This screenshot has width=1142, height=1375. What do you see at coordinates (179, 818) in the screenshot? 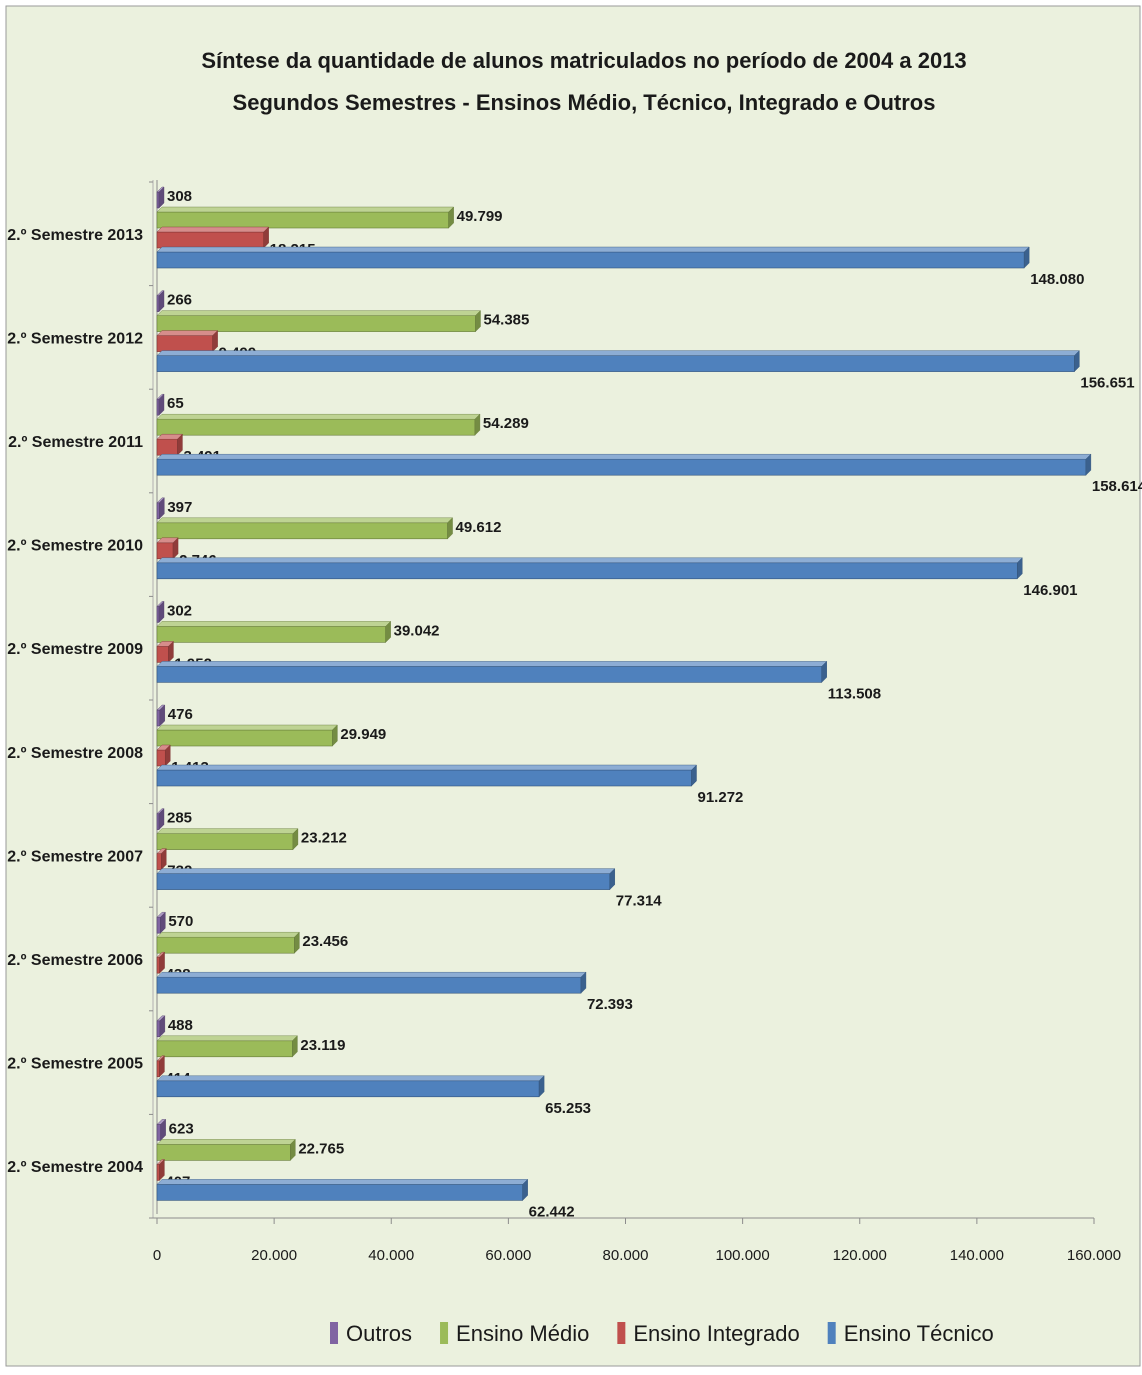
I see `data-label: 285` at bounding box center [179, 818].